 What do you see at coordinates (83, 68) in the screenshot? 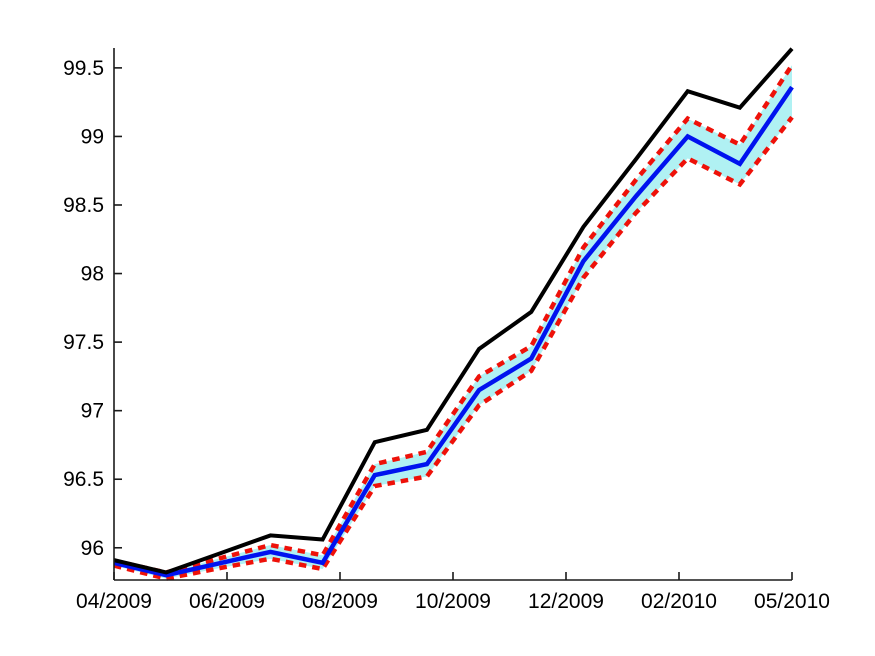
I see `y-tick-label: 99.5` at bounding box center [83, 68].